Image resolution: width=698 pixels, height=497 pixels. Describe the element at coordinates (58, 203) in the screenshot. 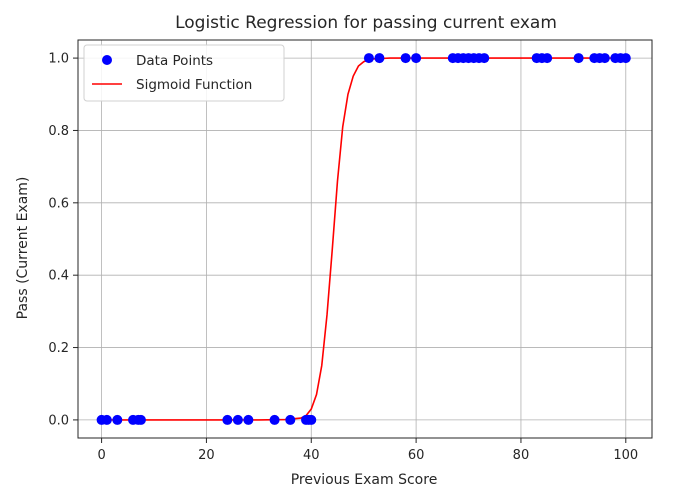

I see `y-tick-label: 0.6` at that location.